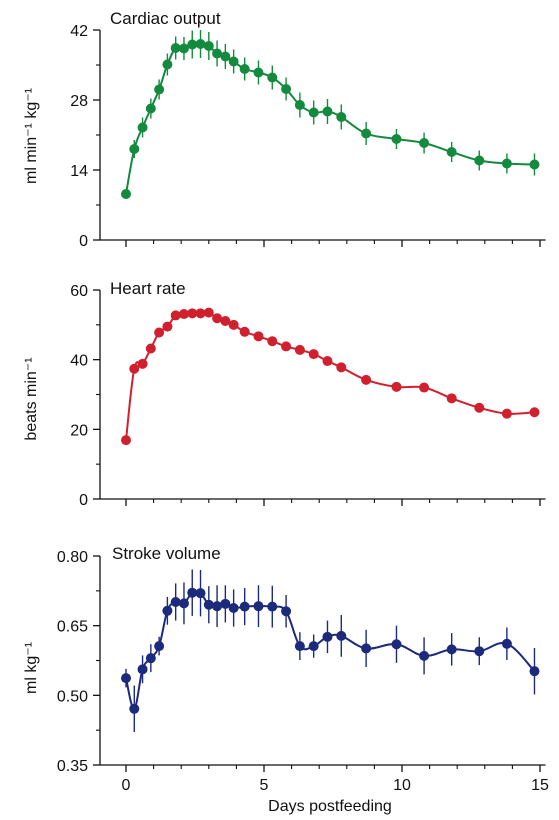 Image resolution: width=559 pixels, height=820 pixels. What do you see at coordinates (79, 101) in the screenshot?
I see `y-tick-label: 28` at bounding box center [79, 101].